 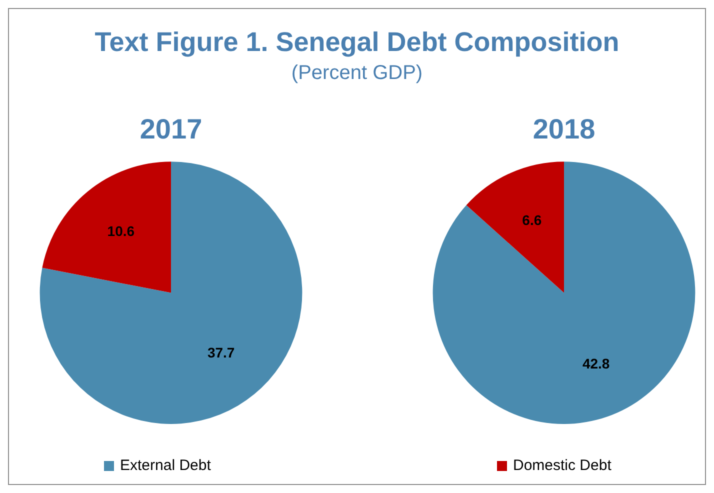 I want to click on text: (Percent GDP), so click(x=357, y=73).